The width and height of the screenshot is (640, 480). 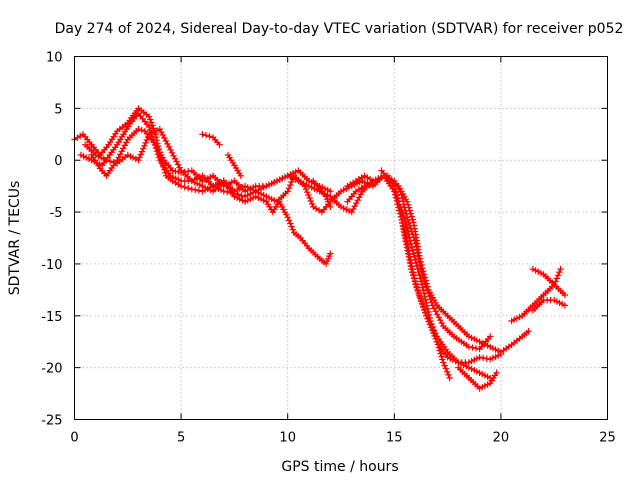 What do you see at coordinates (51, 317) in the screenshot?
I see `y-tick-label: -15` at bounding box center [51, 317].